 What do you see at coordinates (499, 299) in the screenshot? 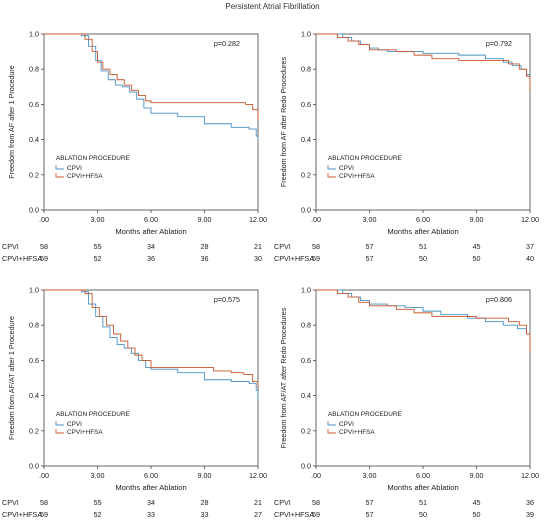
I see `p-value-label: p=0.806` at bounding box center [499, 299].